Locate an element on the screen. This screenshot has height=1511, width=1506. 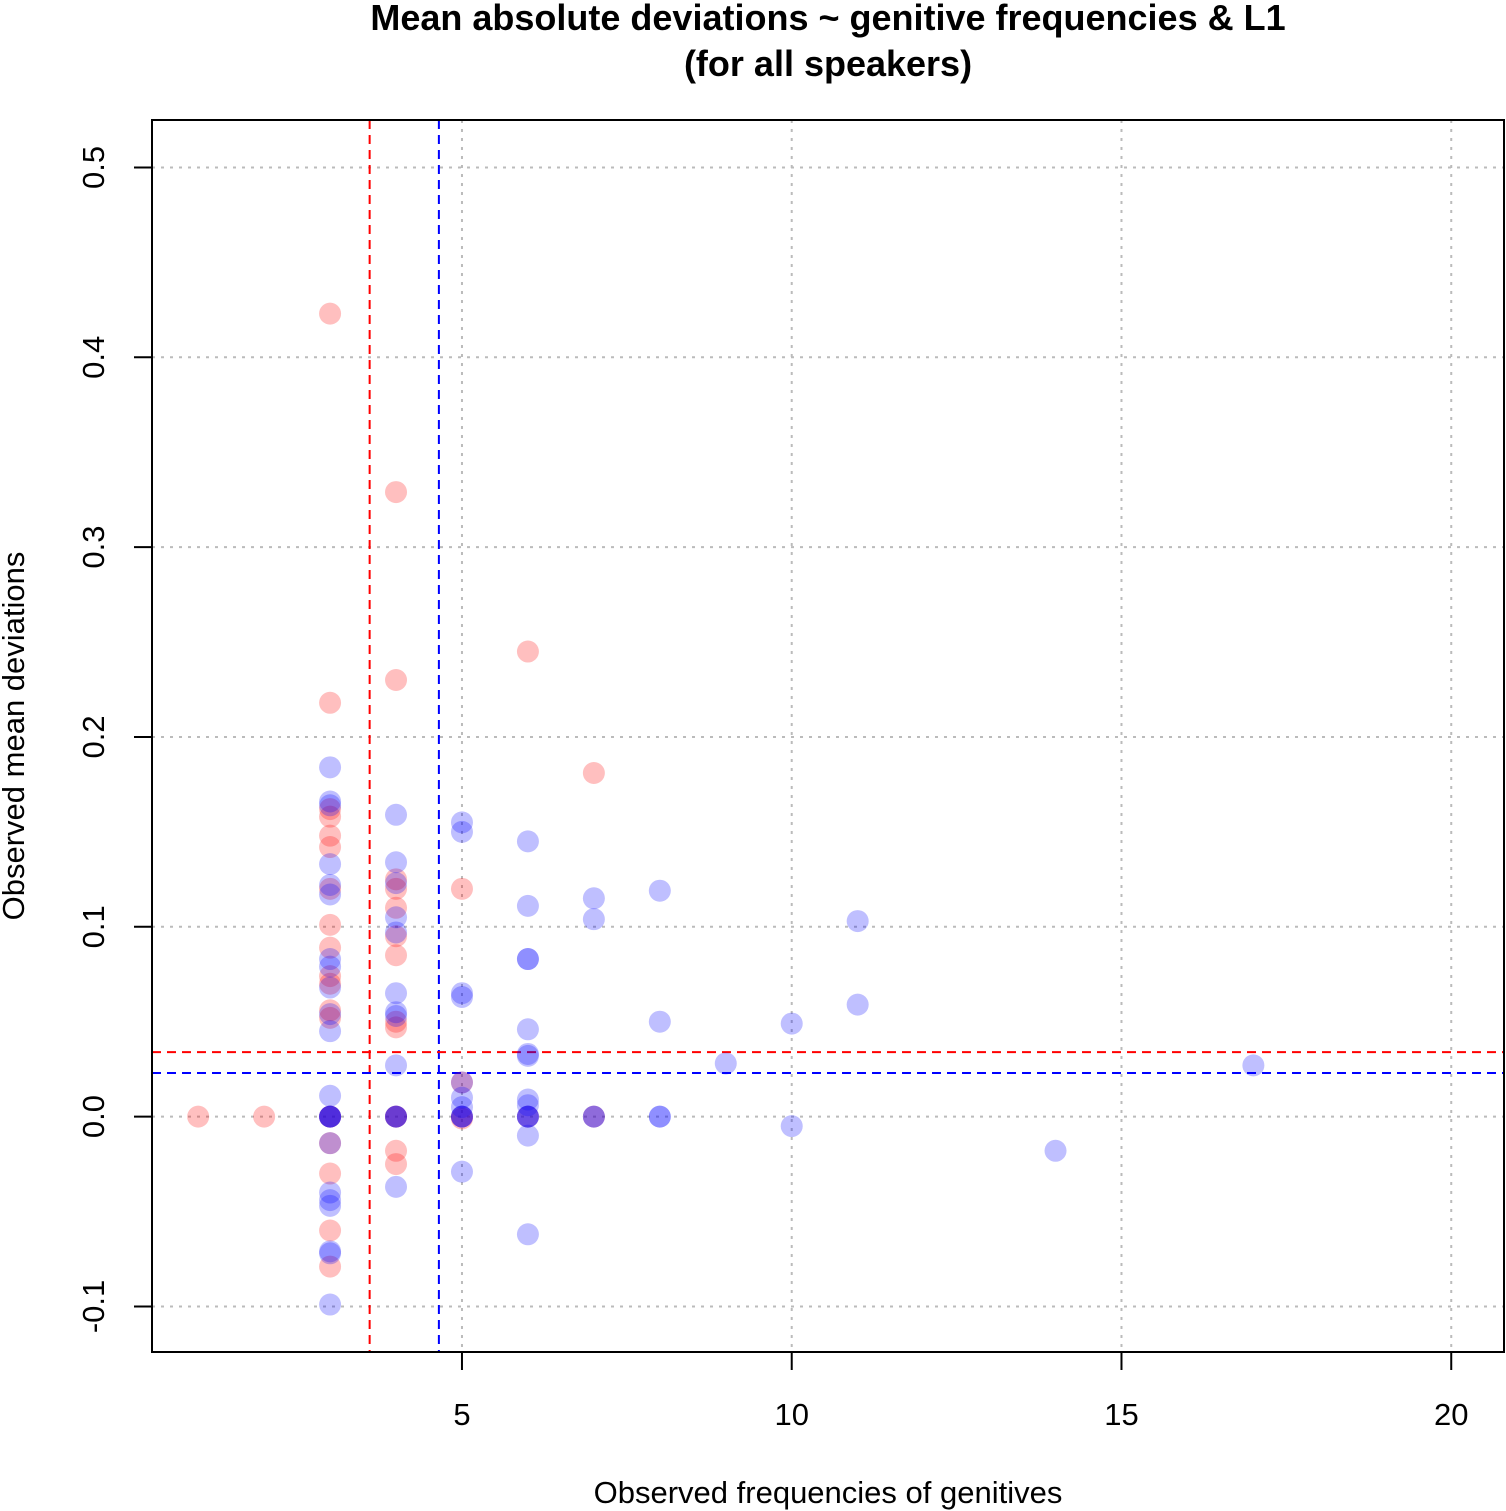
x-tick-label: 10 is located at coordinates (791, 1414).